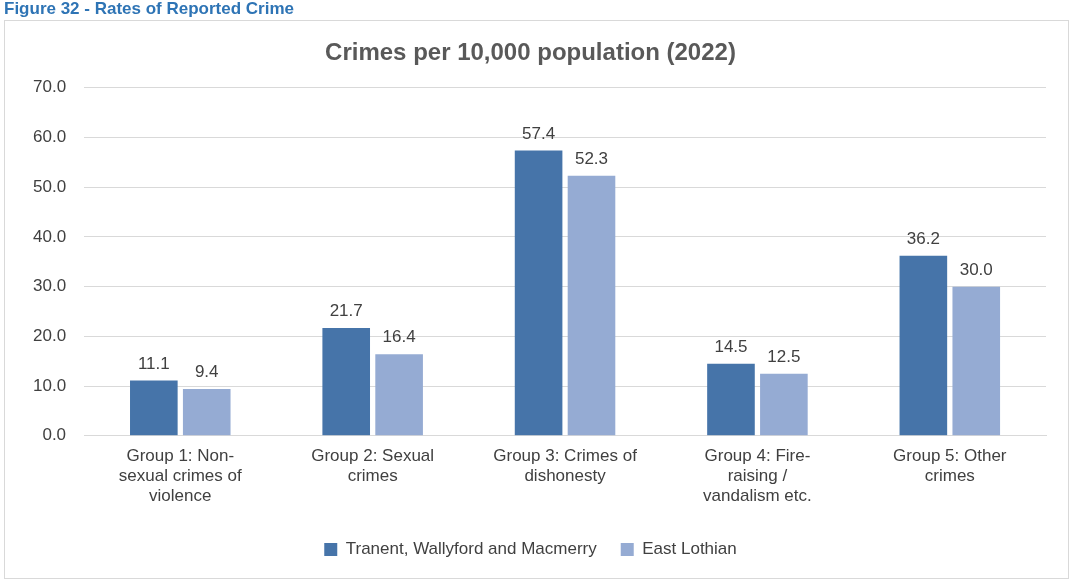 The width and height of the screenshot is (1069, 579). Describe the element at coordinates (49, 236) in the screenshot. I see `y-tick-label: 40.0` at that location.